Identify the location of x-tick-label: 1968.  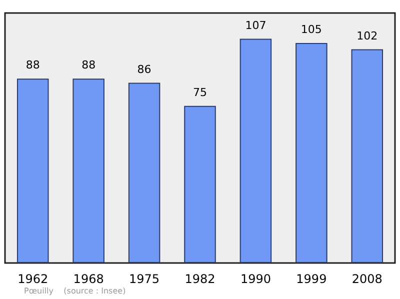
(88, 279).